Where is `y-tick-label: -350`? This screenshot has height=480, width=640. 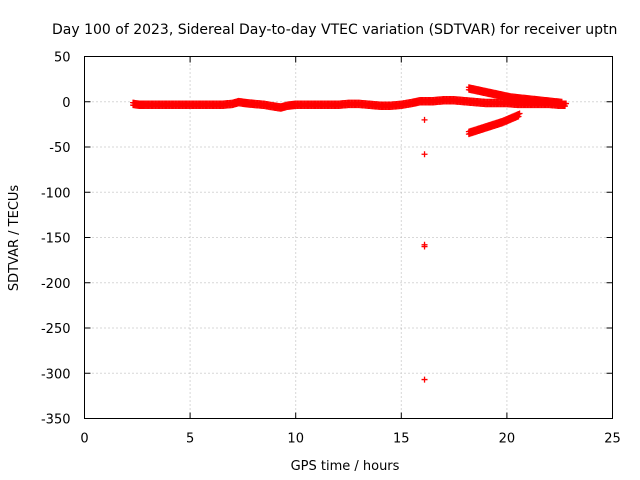 y-tick-label: -350 is located at coordinates (56, 420).